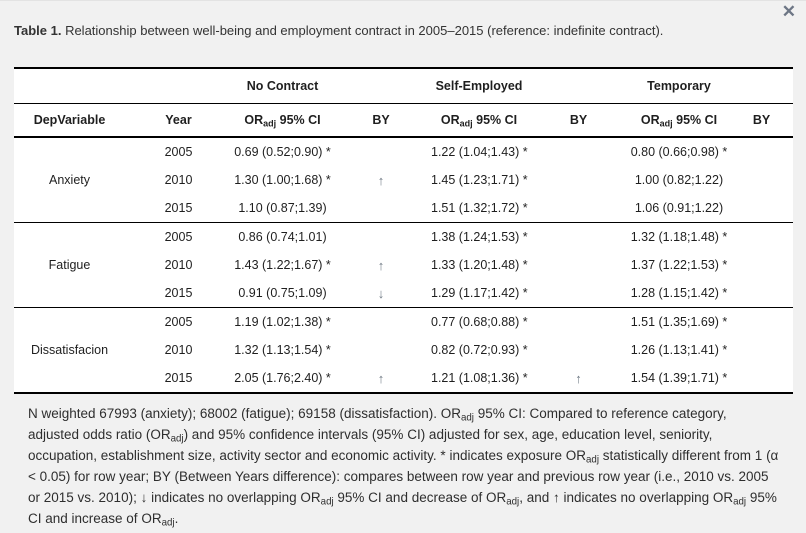 Image resolution: width=806 pixels, height=533 pixels. Describe the element at coordinates (282, 350) in the screenshot. I see `or-cell: 1.32 (1.13;1.54) *` at that location.